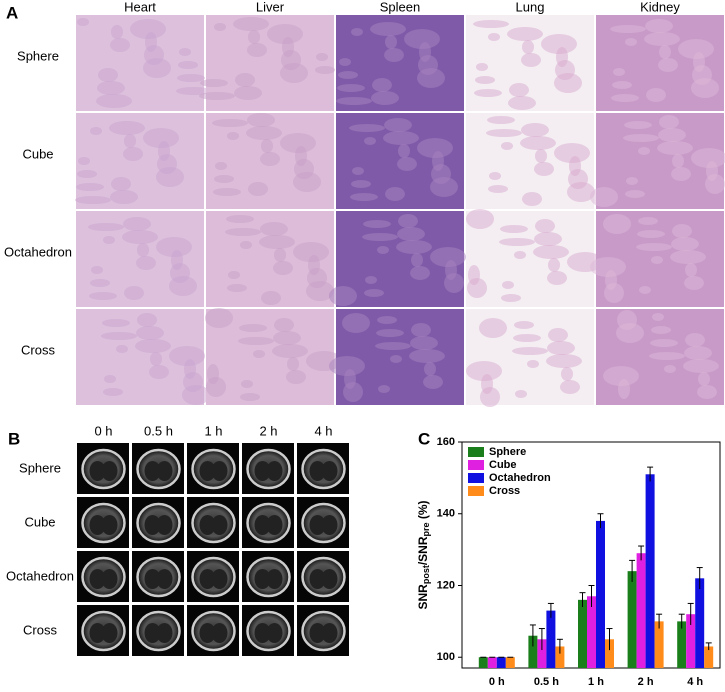 The height and width of the screenshot is (692, 725). I want to click on legend-label: Cube, so click(503, 465).